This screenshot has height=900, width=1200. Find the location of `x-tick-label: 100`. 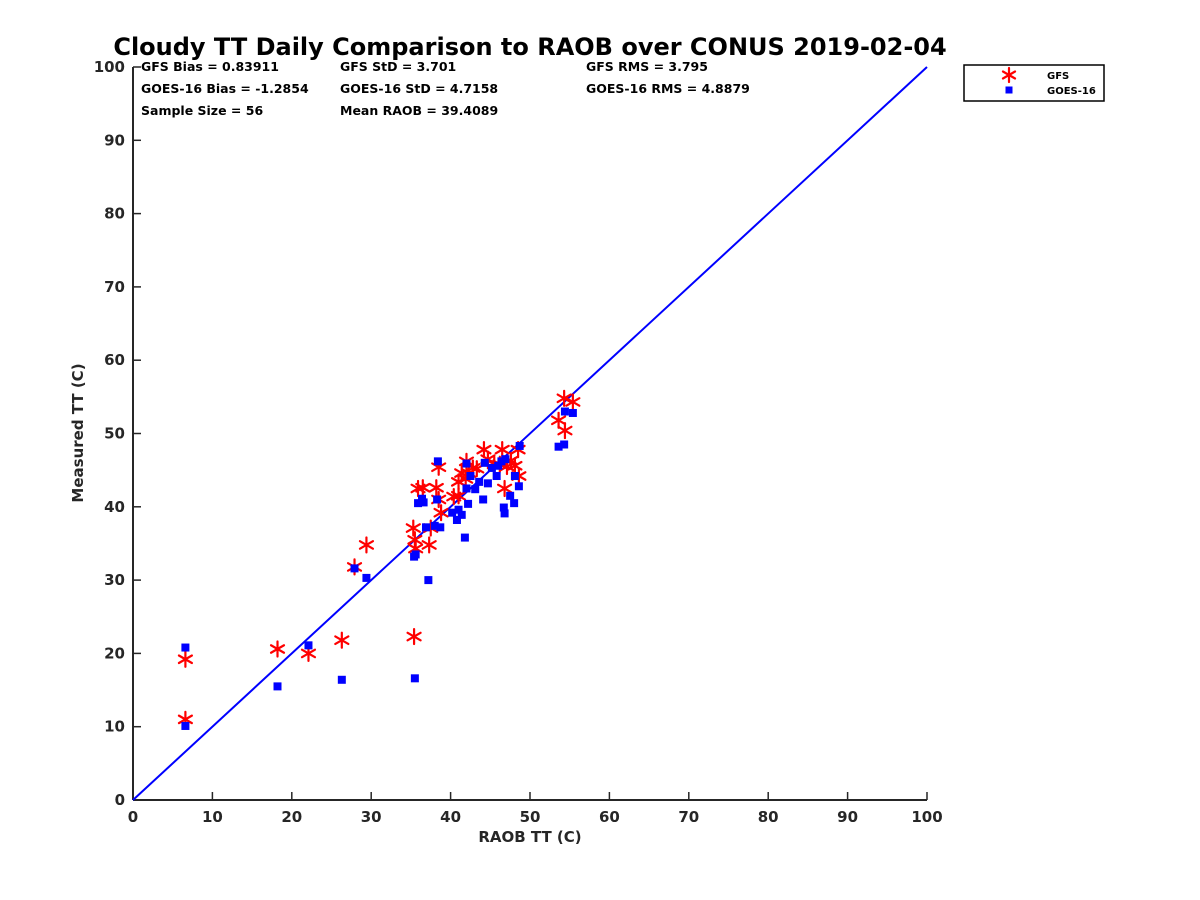

x-tick-label: 100 is located at coordinates (926, 817).